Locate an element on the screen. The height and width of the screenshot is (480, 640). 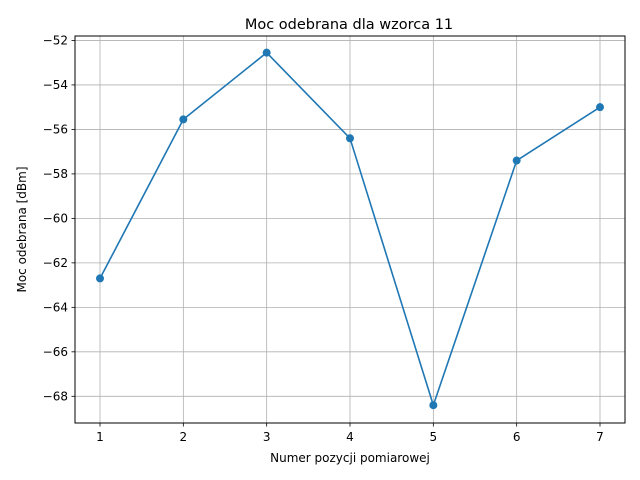
x-tick-label: 4 is located at coordinates (350, 437).